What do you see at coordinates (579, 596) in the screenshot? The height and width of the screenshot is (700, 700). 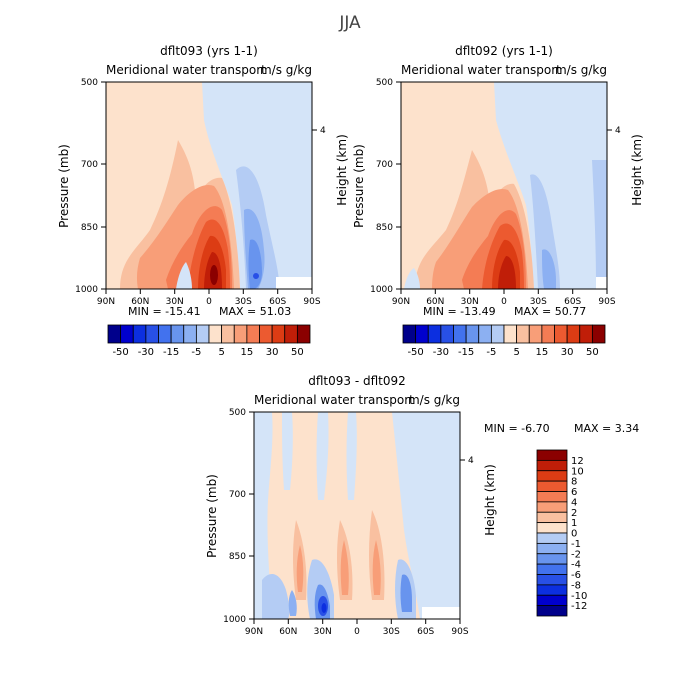 I see `colorbar-label: -10` at bounding box center [579, 596].